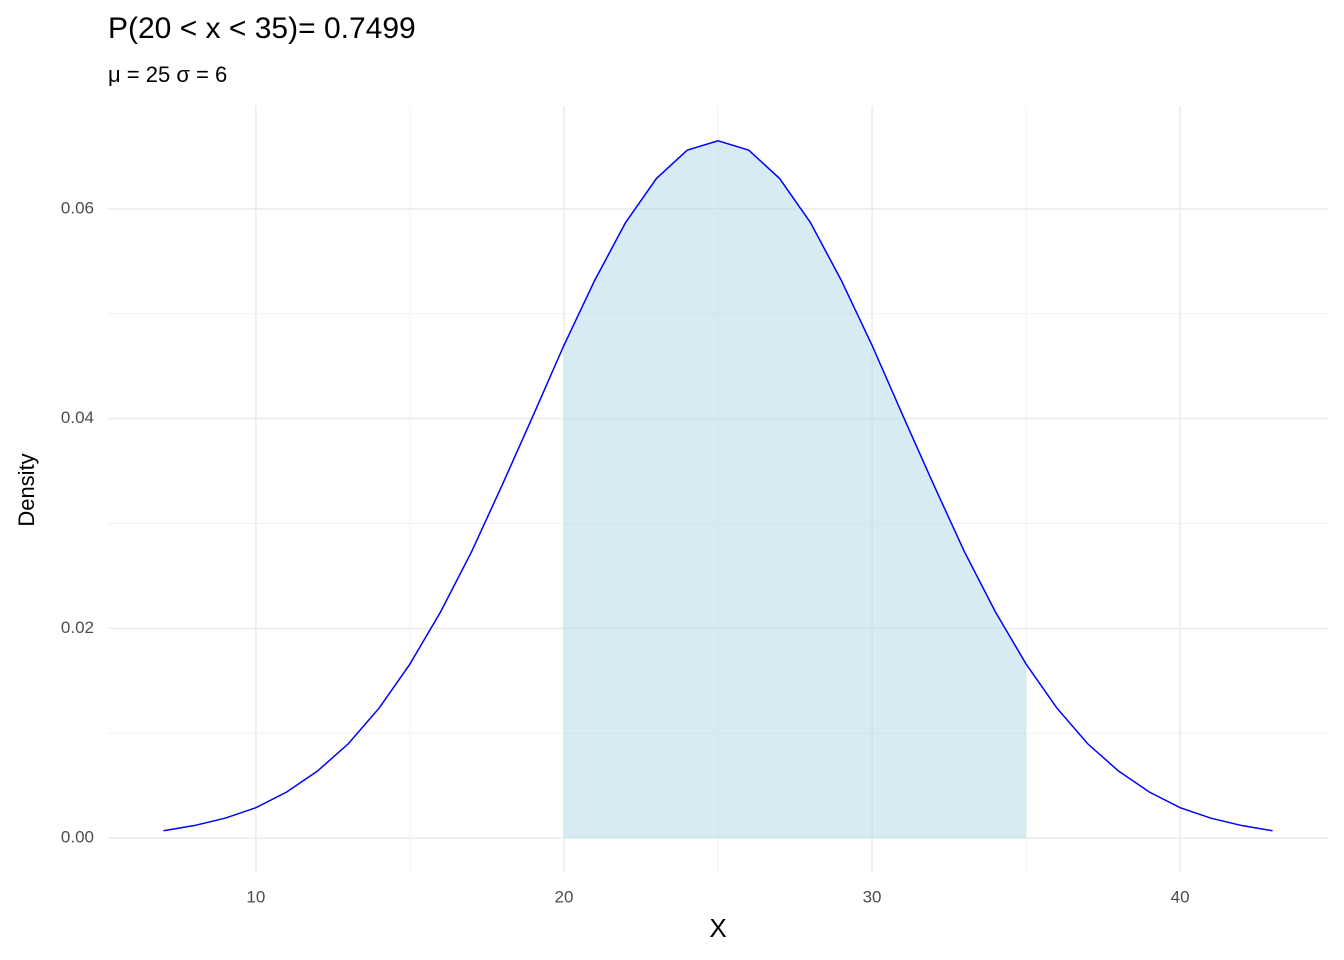 The height and width of the screenshot is (960, 1344). I want to click on x-axis-title: X, so click(717, 928).